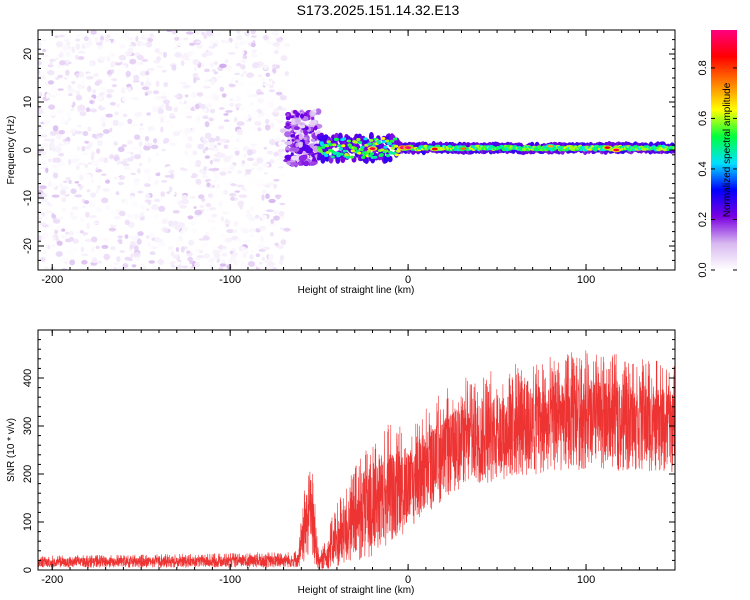 This screenshot has height=600, width=750. What do you see at coordinates (28, 150) in the screenshot?
I see `y-tick-label: 0` at bounding box center [28, 150].